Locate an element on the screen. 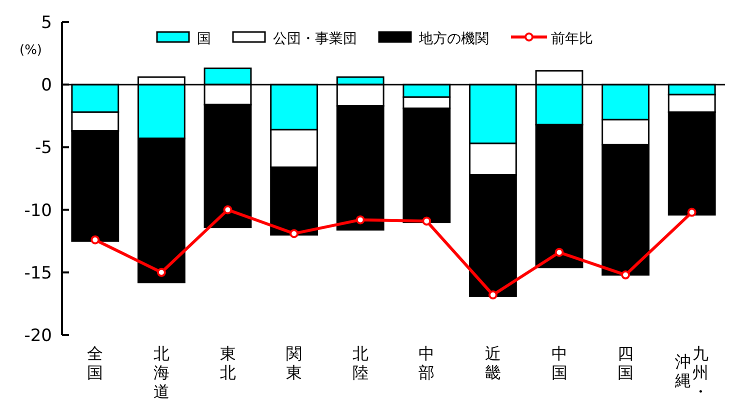  x-tick-label: 中部 is located at coordinates (426, 363).